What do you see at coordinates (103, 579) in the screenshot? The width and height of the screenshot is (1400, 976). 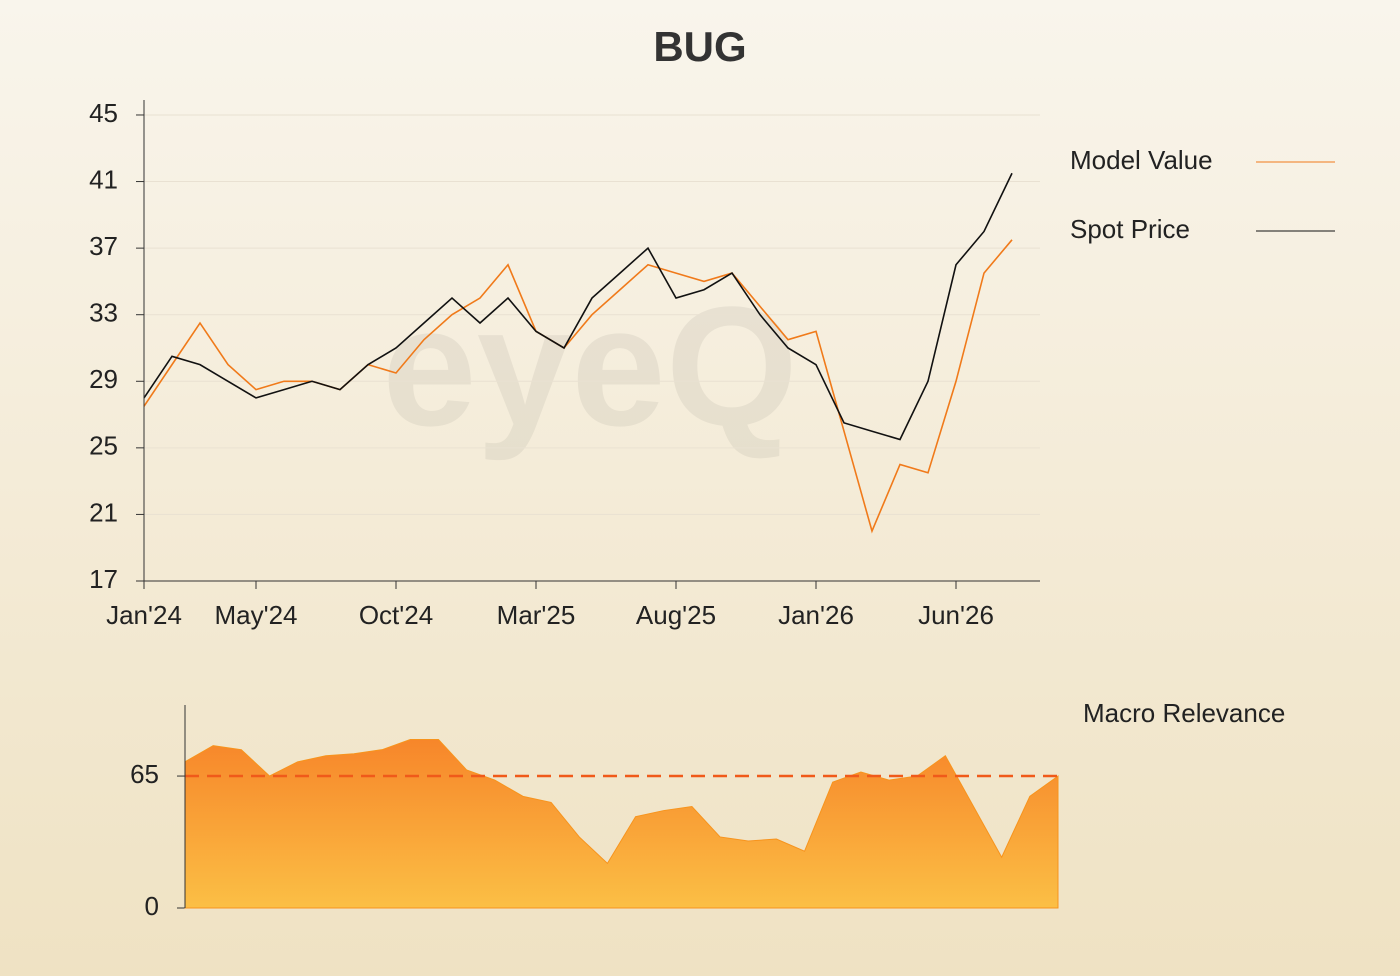 I see `y-tick-label: 17` at bounding box center [103, 579].